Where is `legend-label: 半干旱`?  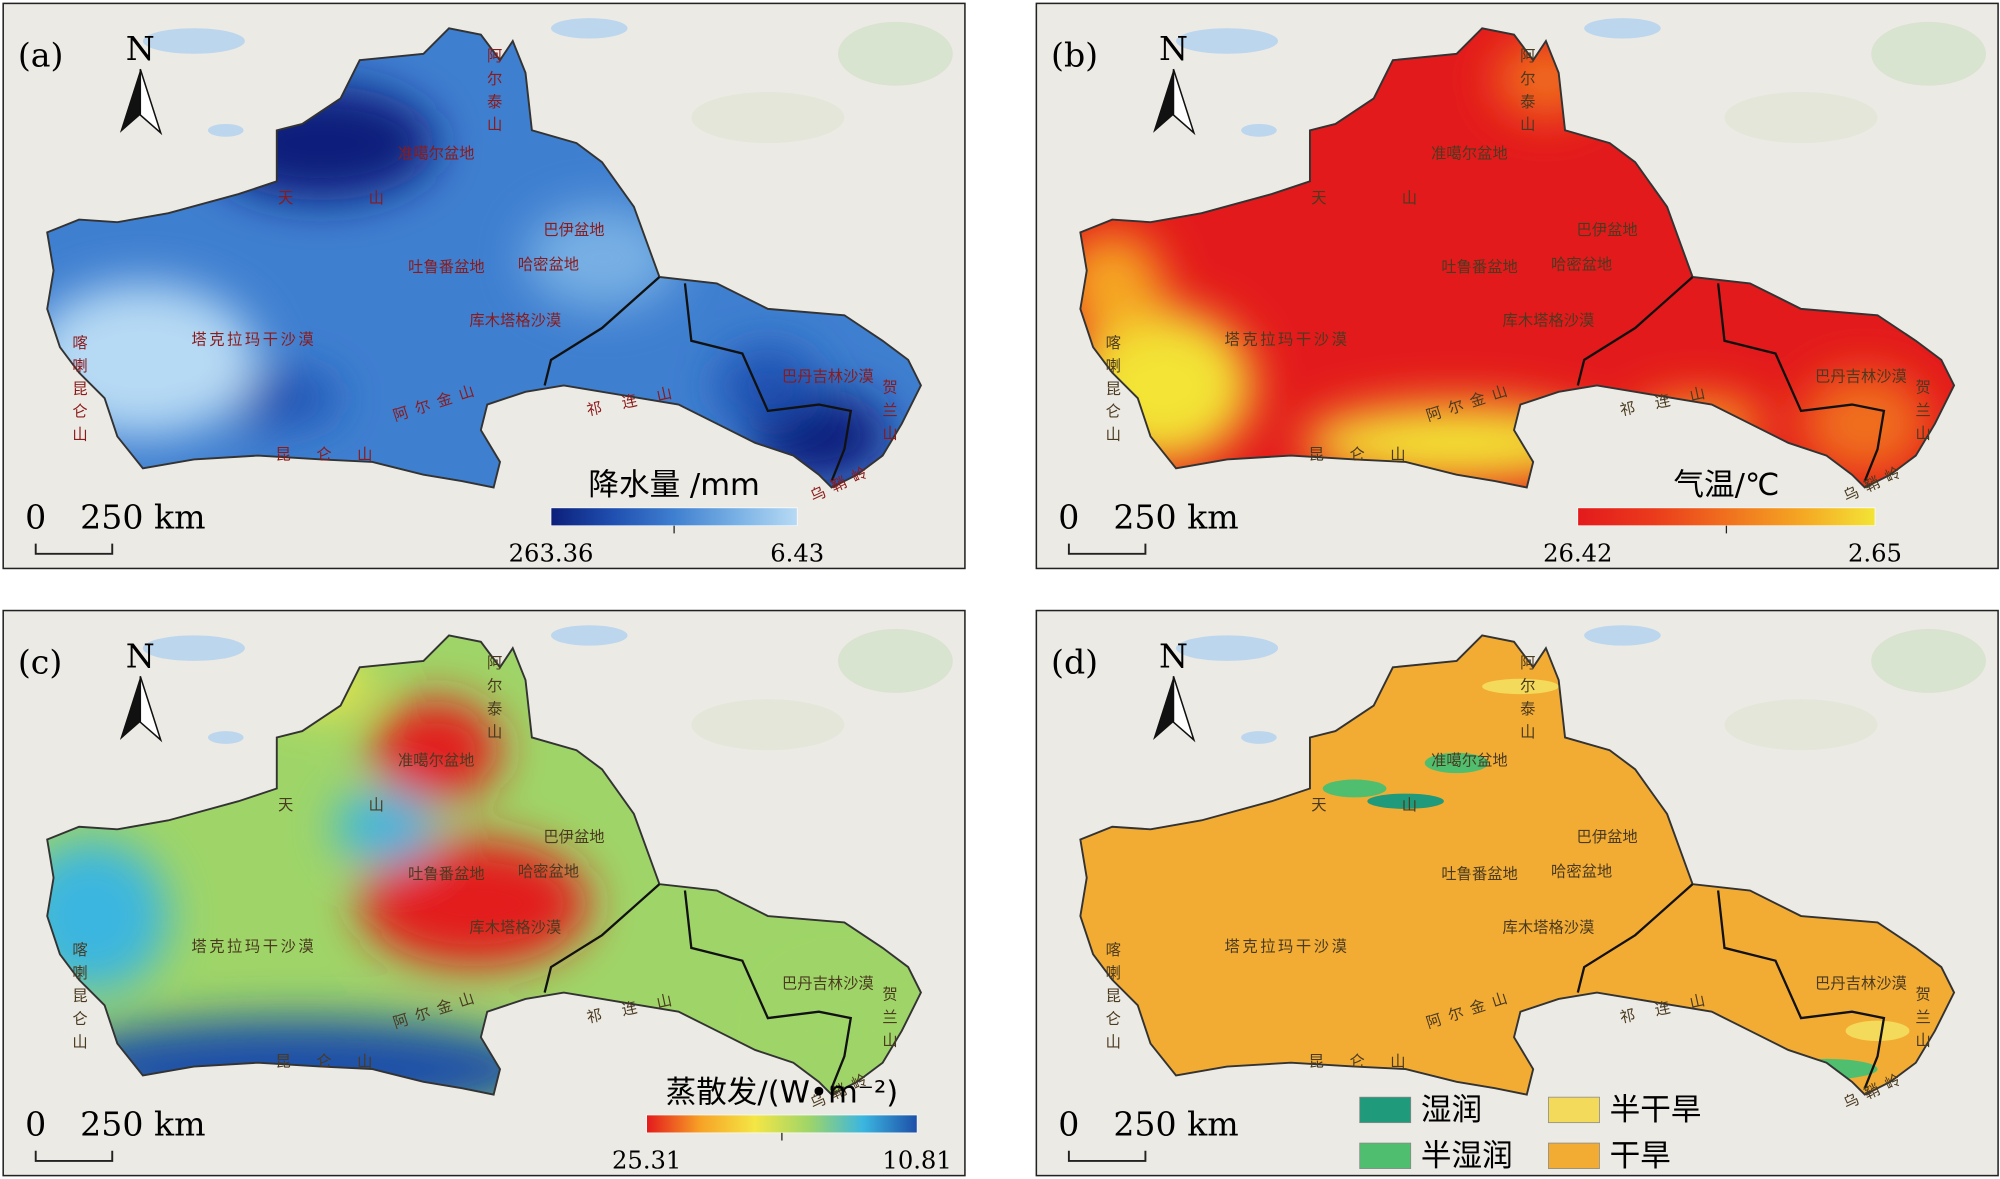 legend-label: 半干旱 is located at coordinates (1656, 1110).